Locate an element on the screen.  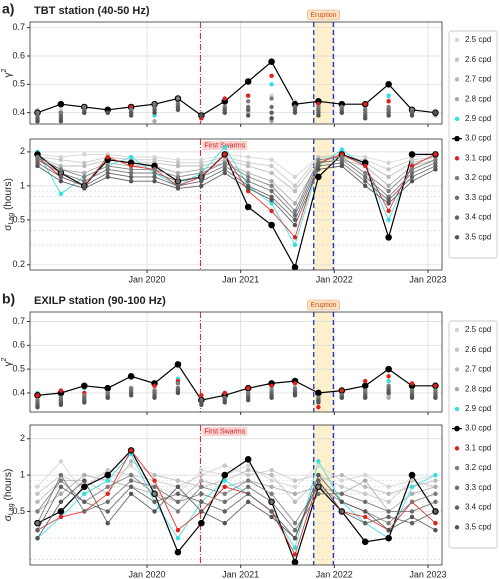
legend-label: 2.7 cpd is located at coordinates (478, 369).